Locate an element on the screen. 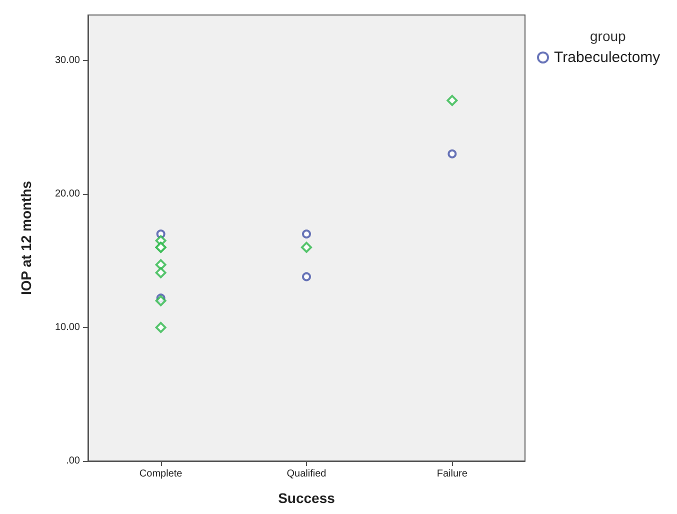 The width and height of the screenshot is (677, 514). x-axis-title: Success is located at coordinates (307, 498).